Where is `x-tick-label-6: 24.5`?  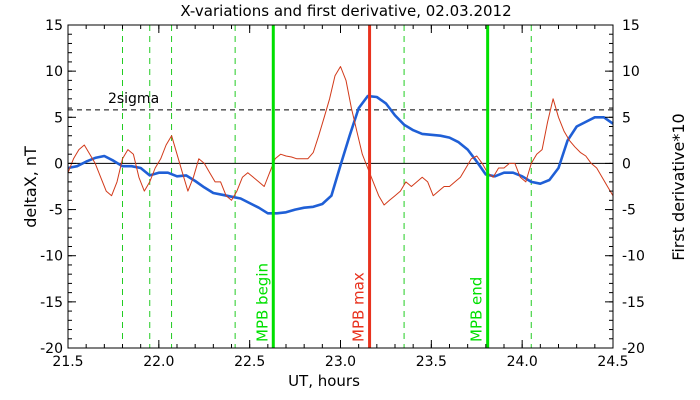 x-tick-label-6: 24.5 is located at coordinates (612, 362).